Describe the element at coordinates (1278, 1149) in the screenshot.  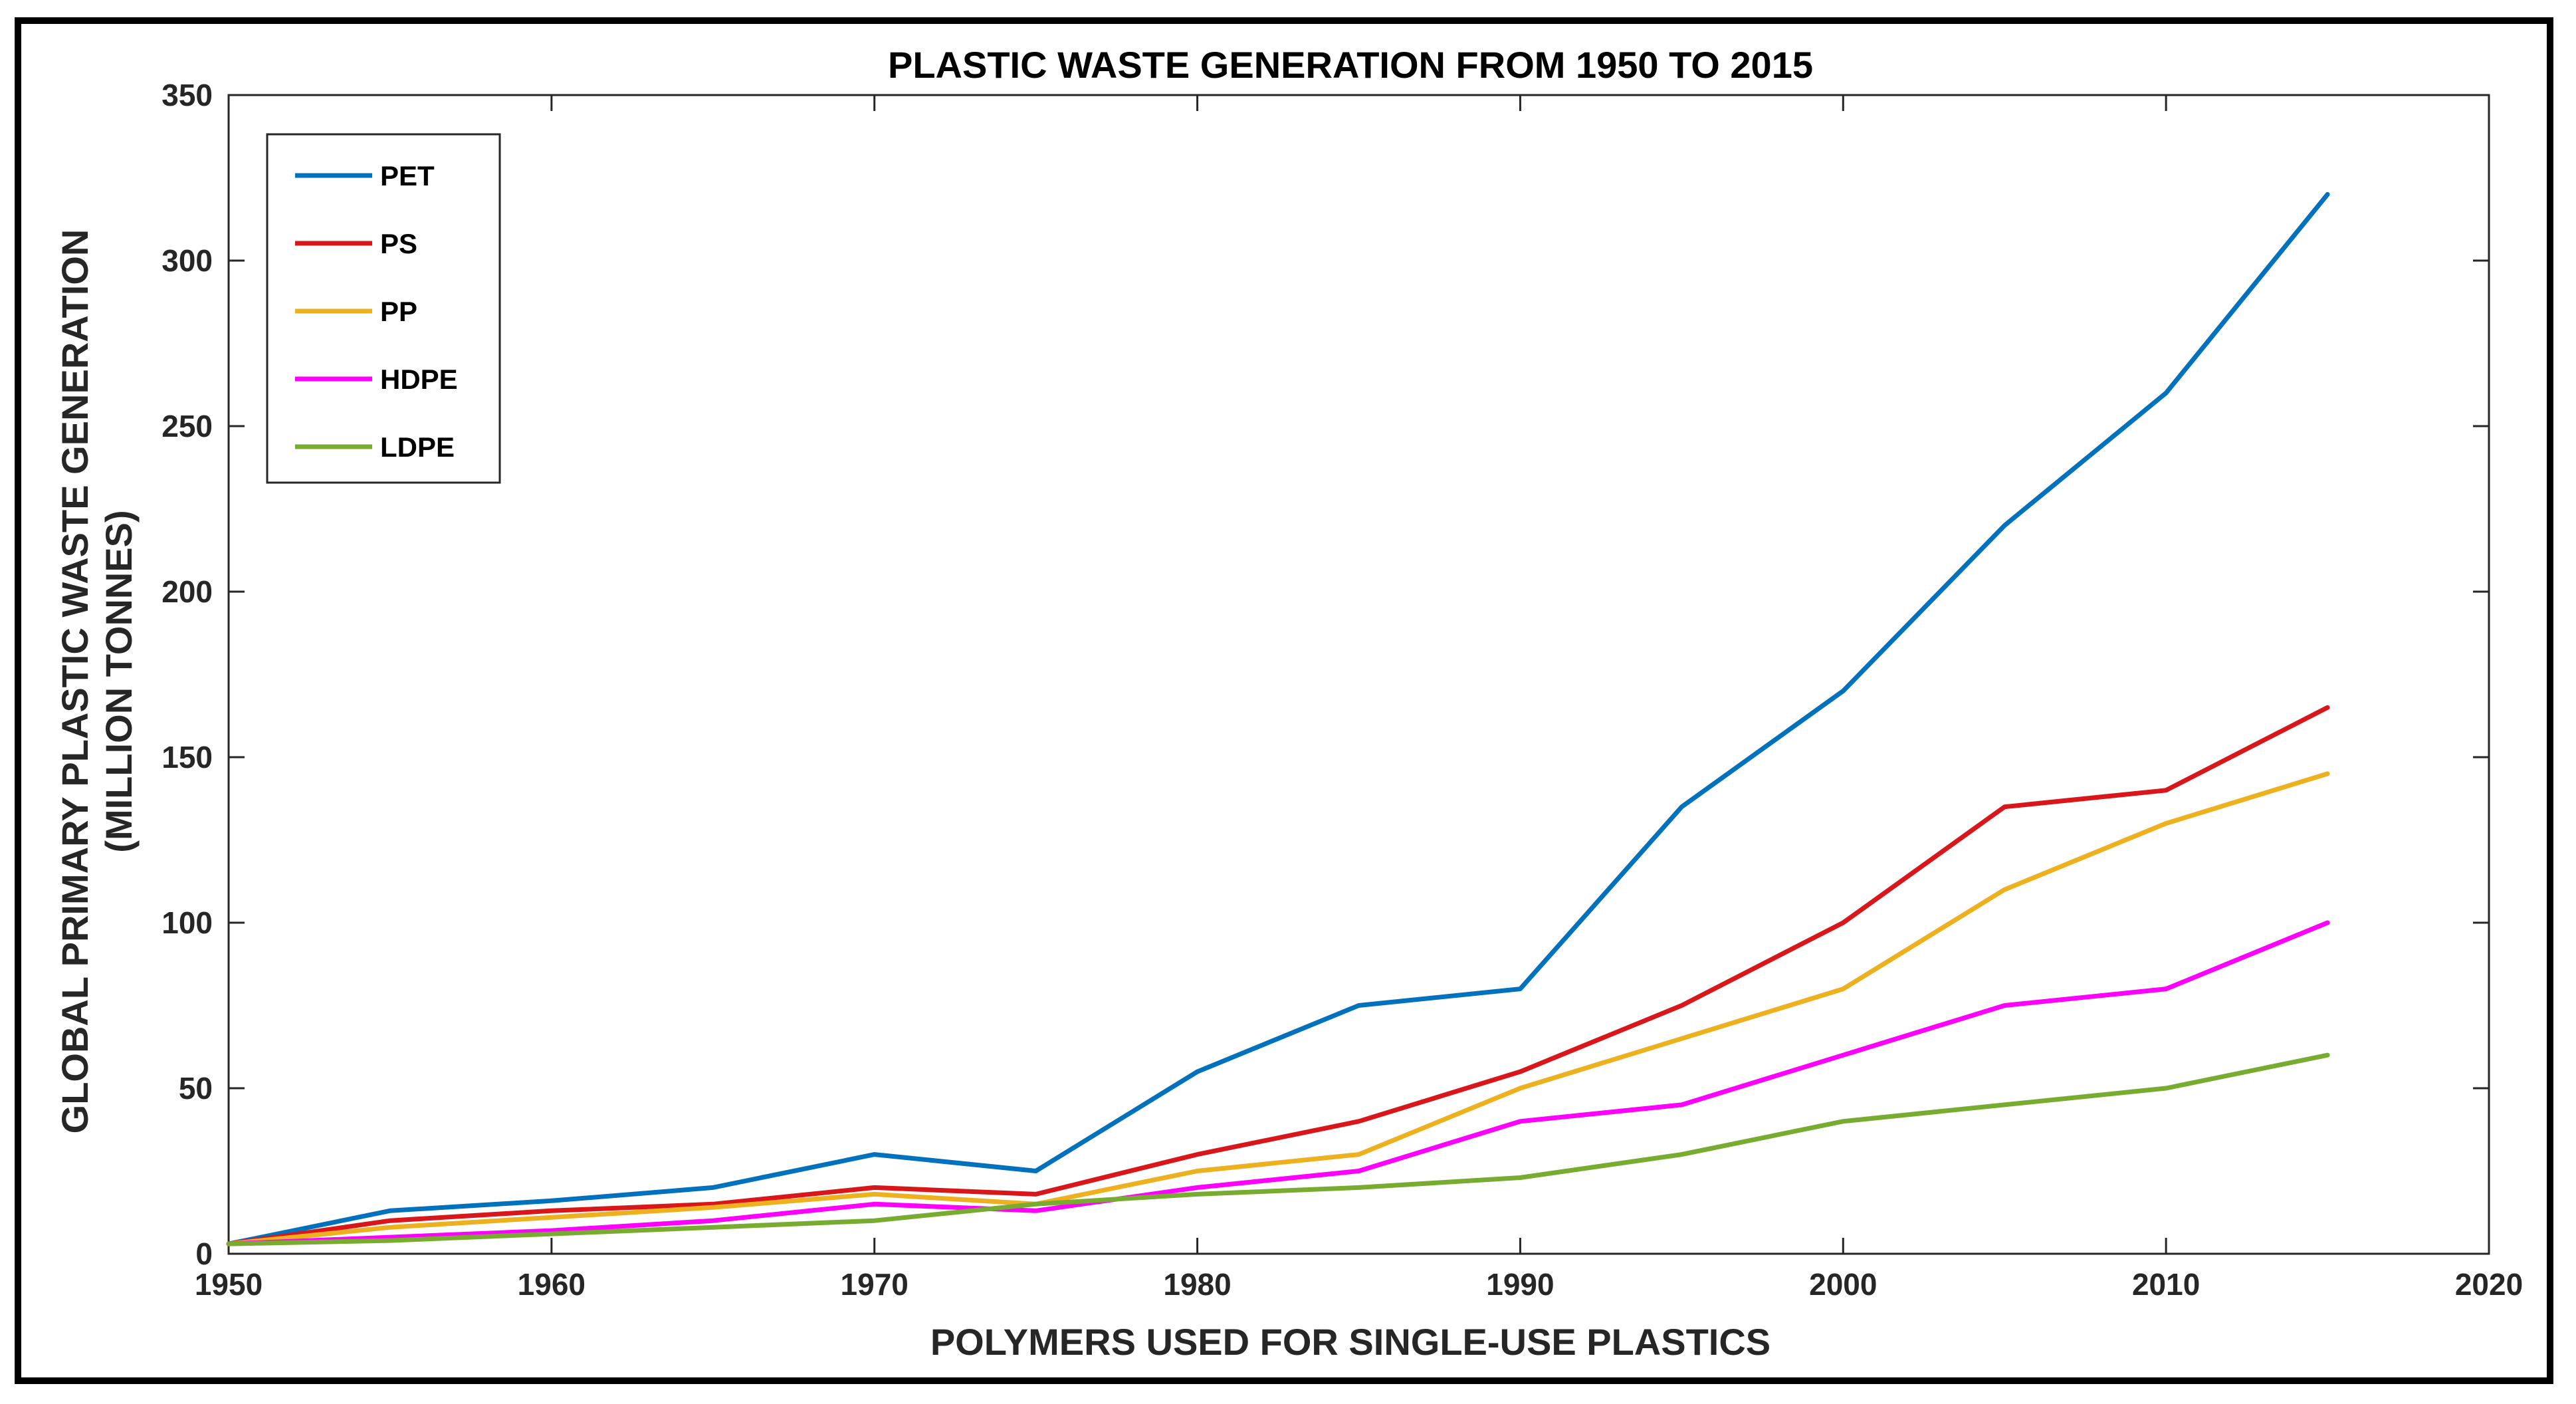
I see `series-line-ldpe` at that location.